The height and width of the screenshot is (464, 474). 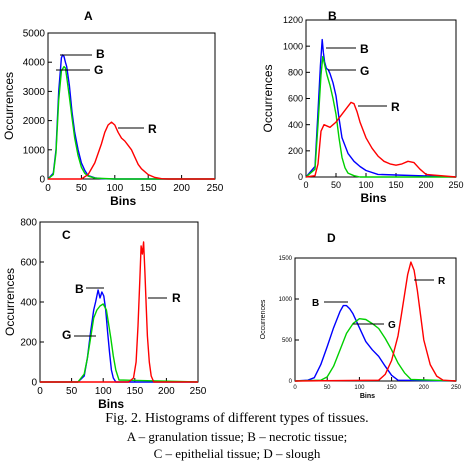 What do you see at coordinates (34, 92) in the screenshot?
I see `y-tick-label: 3000` at bounding box center [34, 92].